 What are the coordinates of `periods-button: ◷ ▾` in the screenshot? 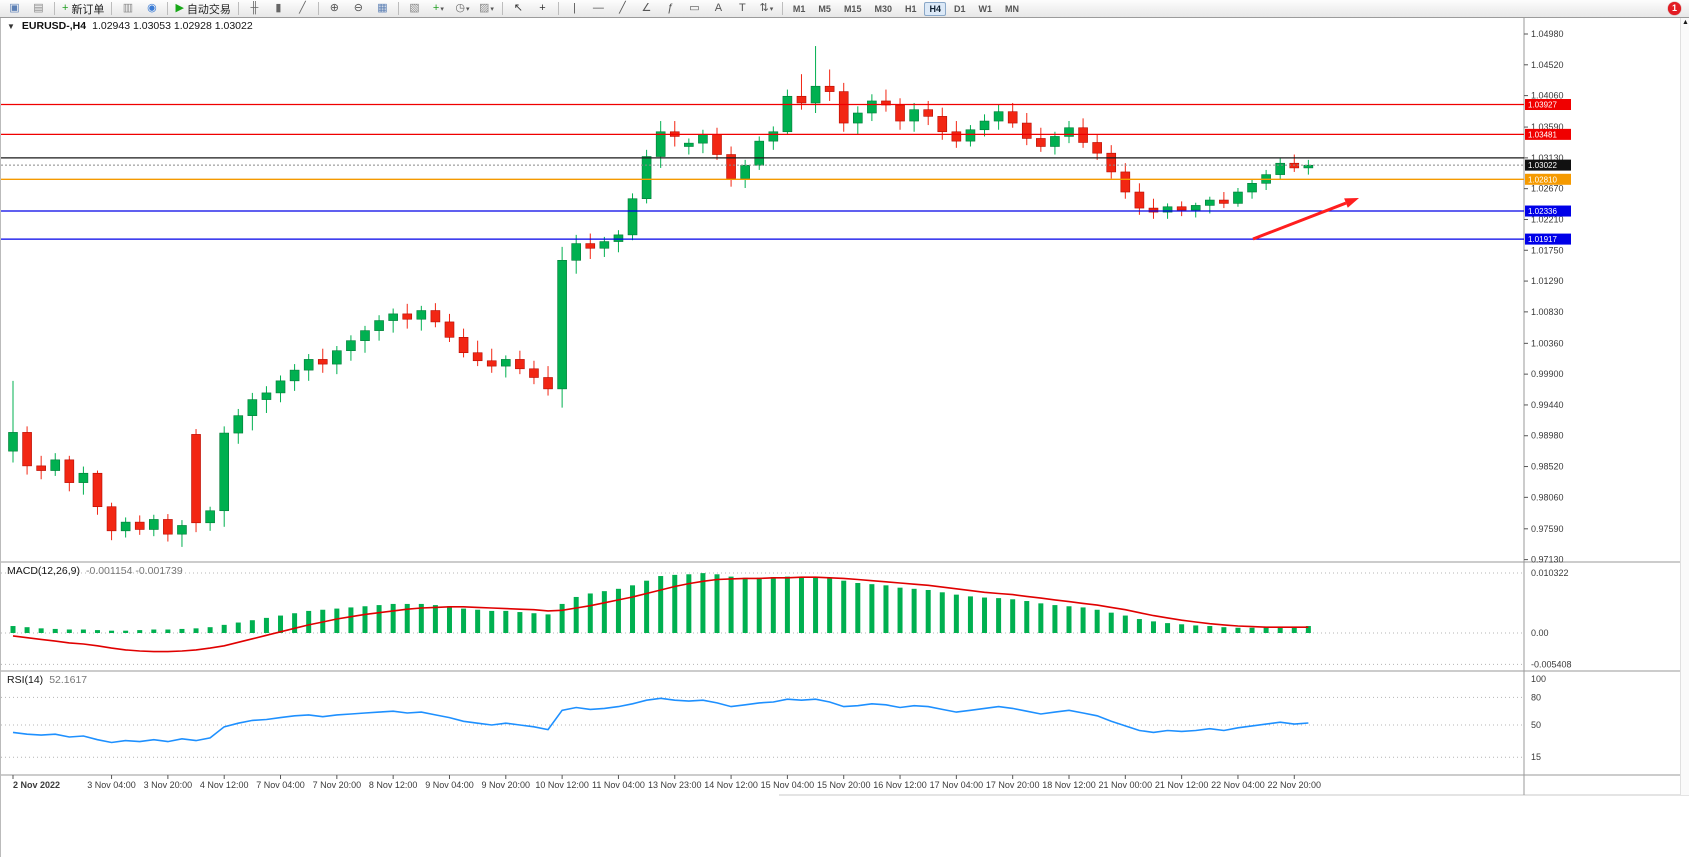 It's located at (462, 8).